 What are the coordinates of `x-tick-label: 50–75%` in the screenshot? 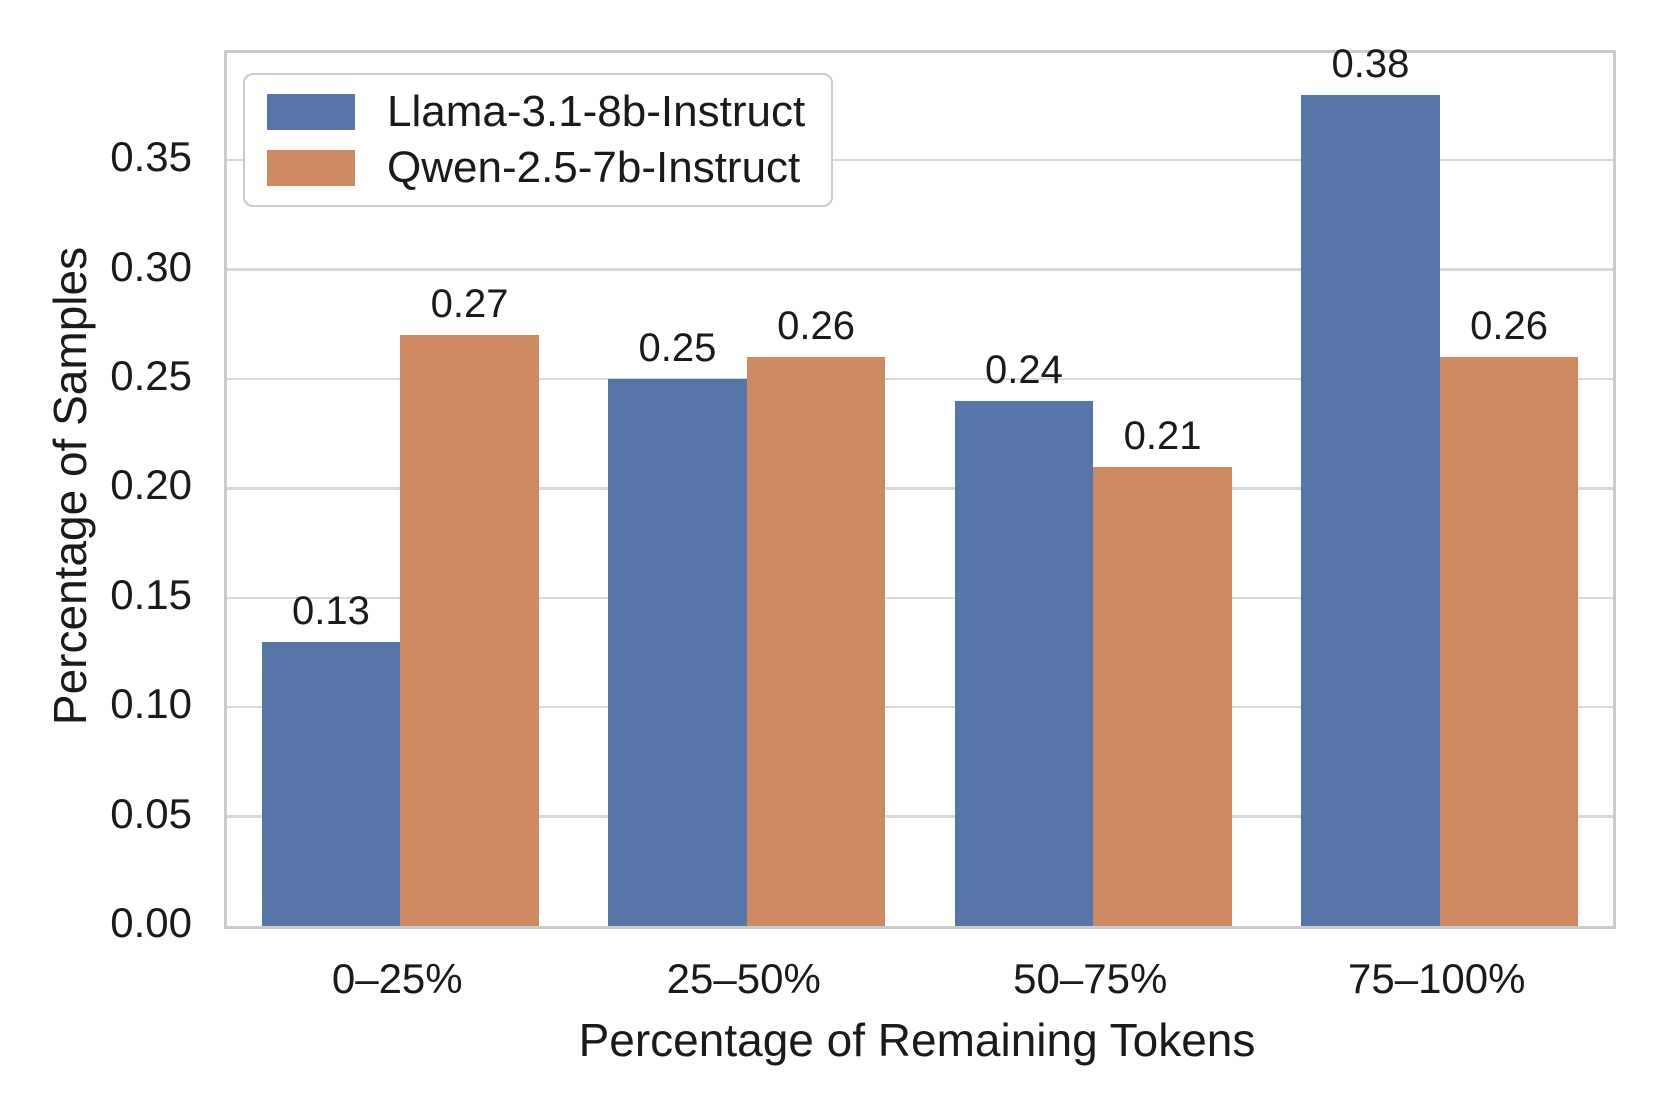 It's located at (1090, 978).